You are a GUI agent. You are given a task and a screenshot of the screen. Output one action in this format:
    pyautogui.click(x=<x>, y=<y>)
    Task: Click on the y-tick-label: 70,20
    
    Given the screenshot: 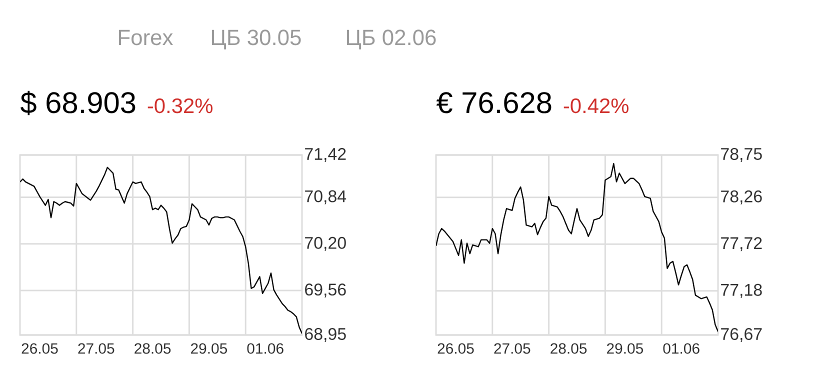 What is the action you would take?
    pyautogui.click(x=325, y=243)
    